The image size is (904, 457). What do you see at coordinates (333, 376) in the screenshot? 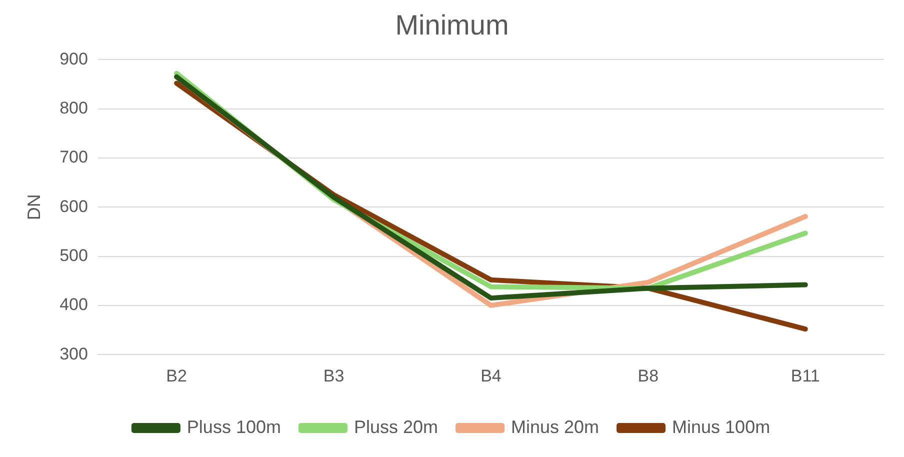
I see `x-tick-label: B3` at bounding box center [333, 376].